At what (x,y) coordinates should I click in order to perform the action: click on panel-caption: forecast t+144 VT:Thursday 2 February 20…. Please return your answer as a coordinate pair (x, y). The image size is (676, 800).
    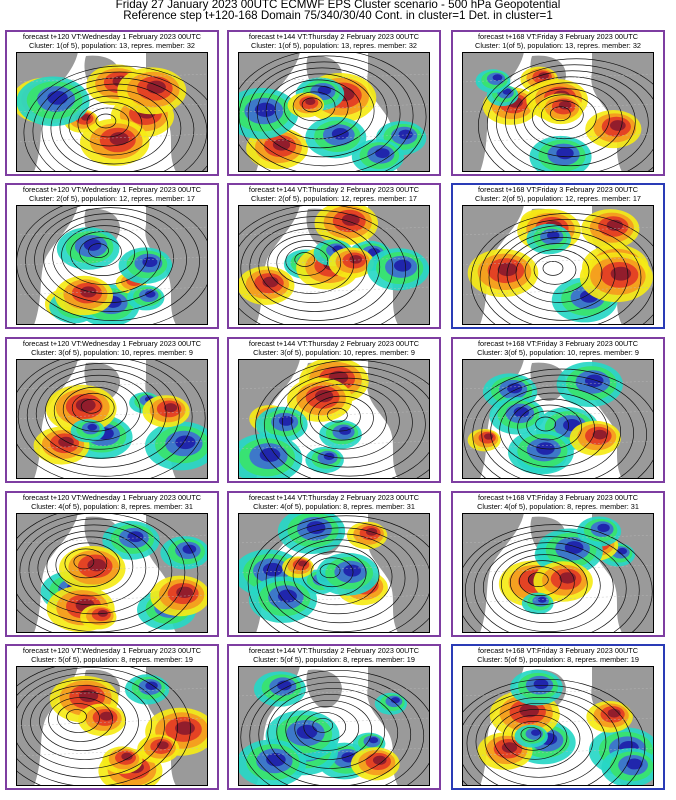
    Looking at the image, I should click on (334, 194).